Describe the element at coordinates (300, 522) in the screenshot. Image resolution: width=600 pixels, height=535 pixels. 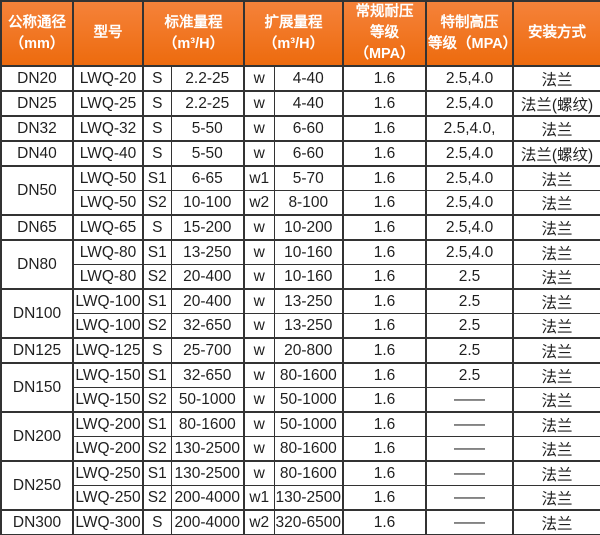
I see `table-row: DN300 LWQ-300 S 200-4000 w2 320-6500 1.6 —— 法兰` at that location.